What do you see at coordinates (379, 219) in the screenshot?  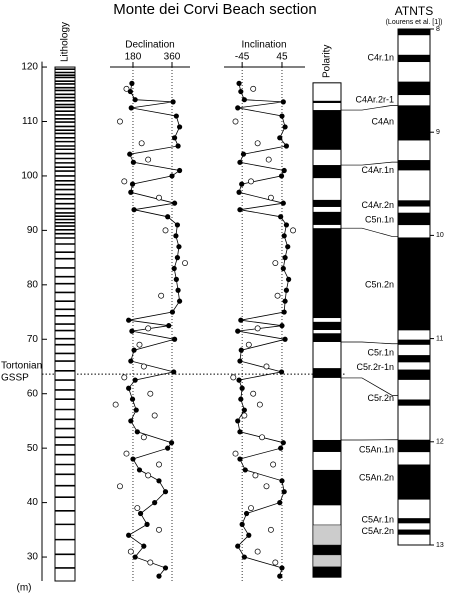 I see `chron-label: C5n.1n` at bounding box center [379, 219].